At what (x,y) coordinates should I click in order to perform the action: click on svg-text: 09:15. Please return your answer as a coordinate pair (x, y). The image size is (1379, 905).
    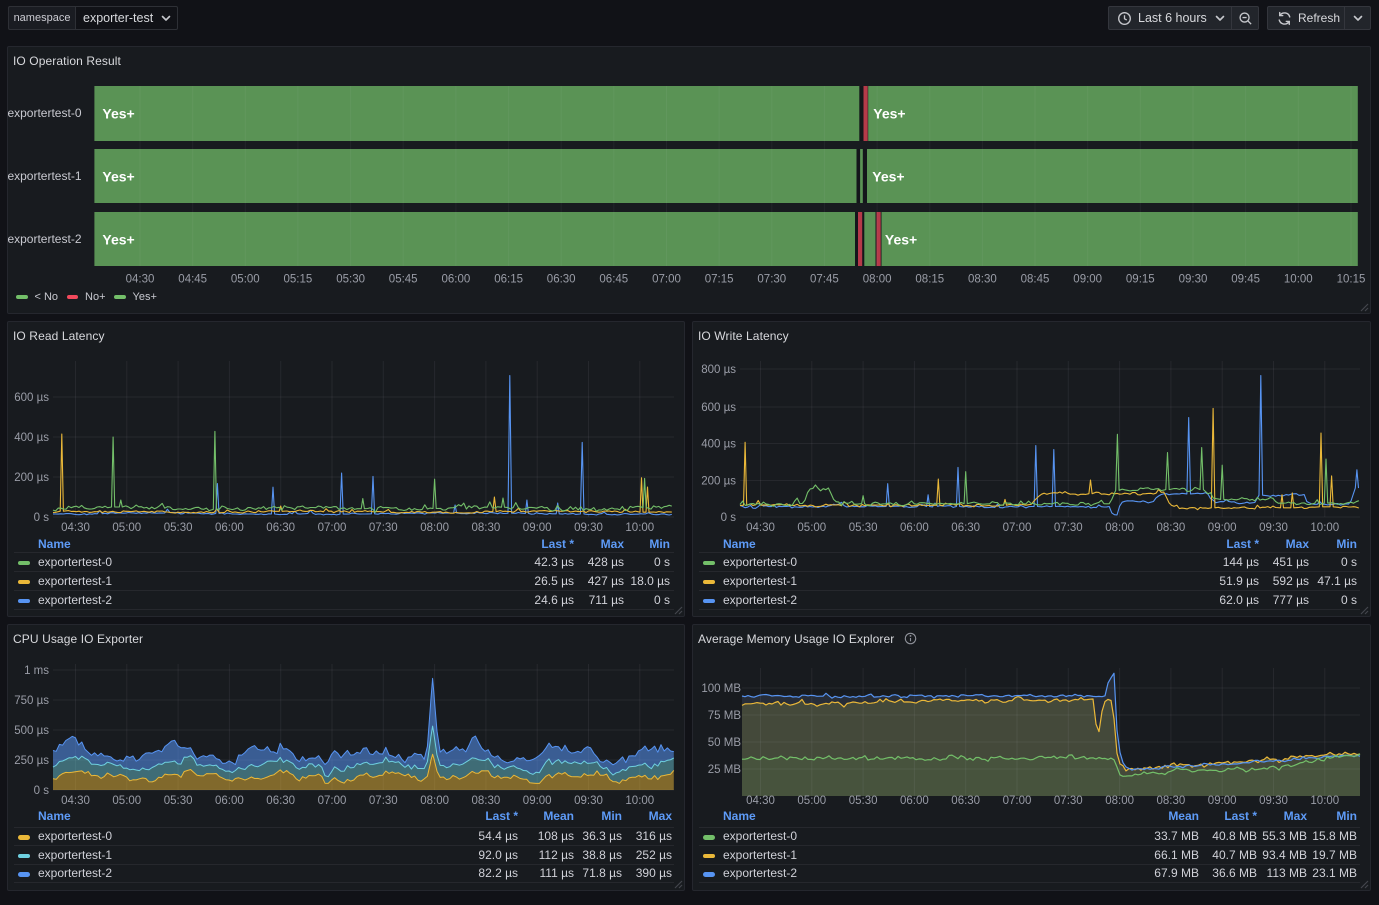
    Looking at the image, I should click on (1140, 280).